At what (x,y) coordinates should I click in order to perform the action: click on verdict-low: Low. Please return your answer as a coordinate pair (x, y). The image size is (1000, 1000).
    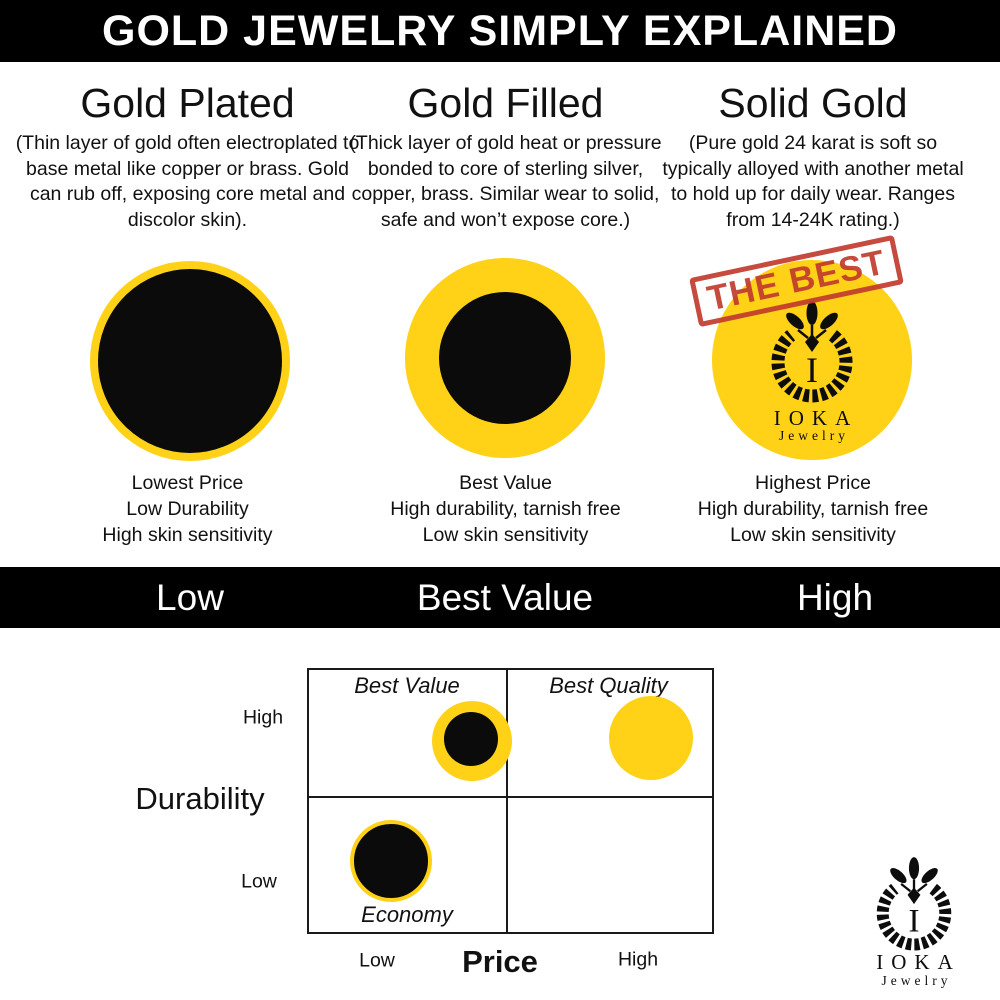
    Looking at the image, I should click on (190, 597).